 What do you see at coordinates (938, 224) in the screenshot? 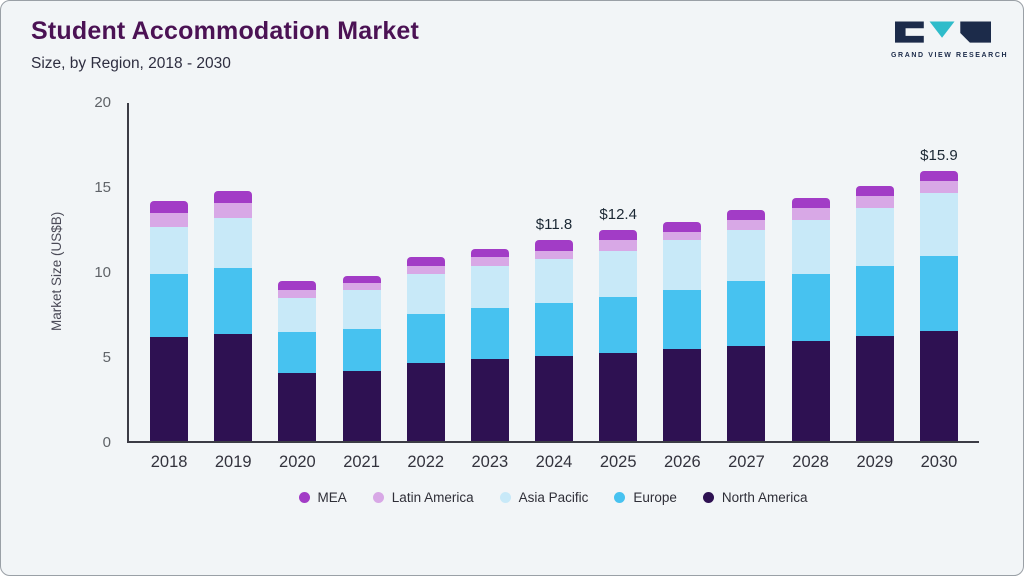
I see `segment-asia-pacific-2030` at bounding box center [938, 224].